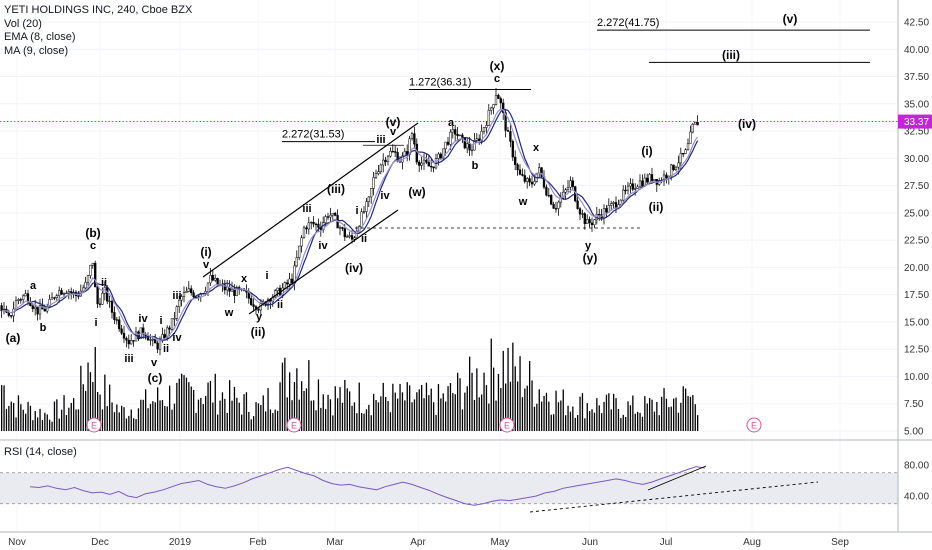 The height and width of the screenshot is (550, 932). Describe the element at coordinates (93, 246) in the screenshot. I see `wave-label: c` at that location.